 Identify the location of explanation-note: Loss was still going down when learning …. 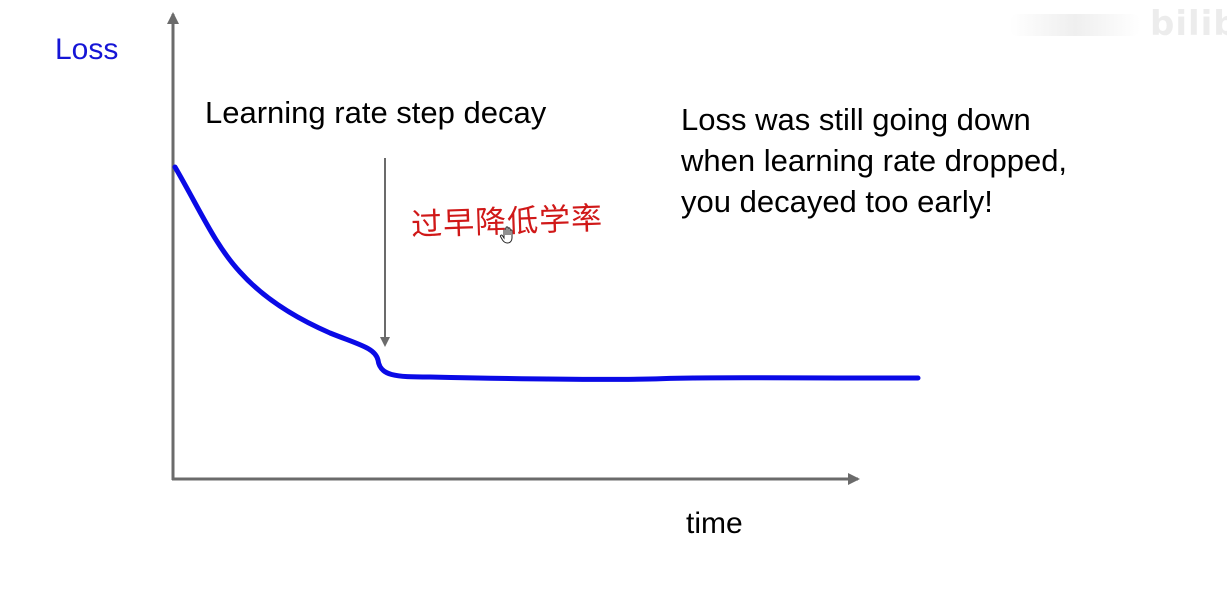
(874, 160).